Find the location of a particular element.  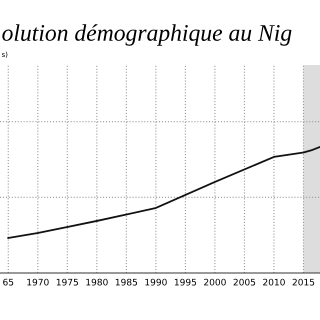

x-tick-label: 65 is located at coordinates (8, 282).